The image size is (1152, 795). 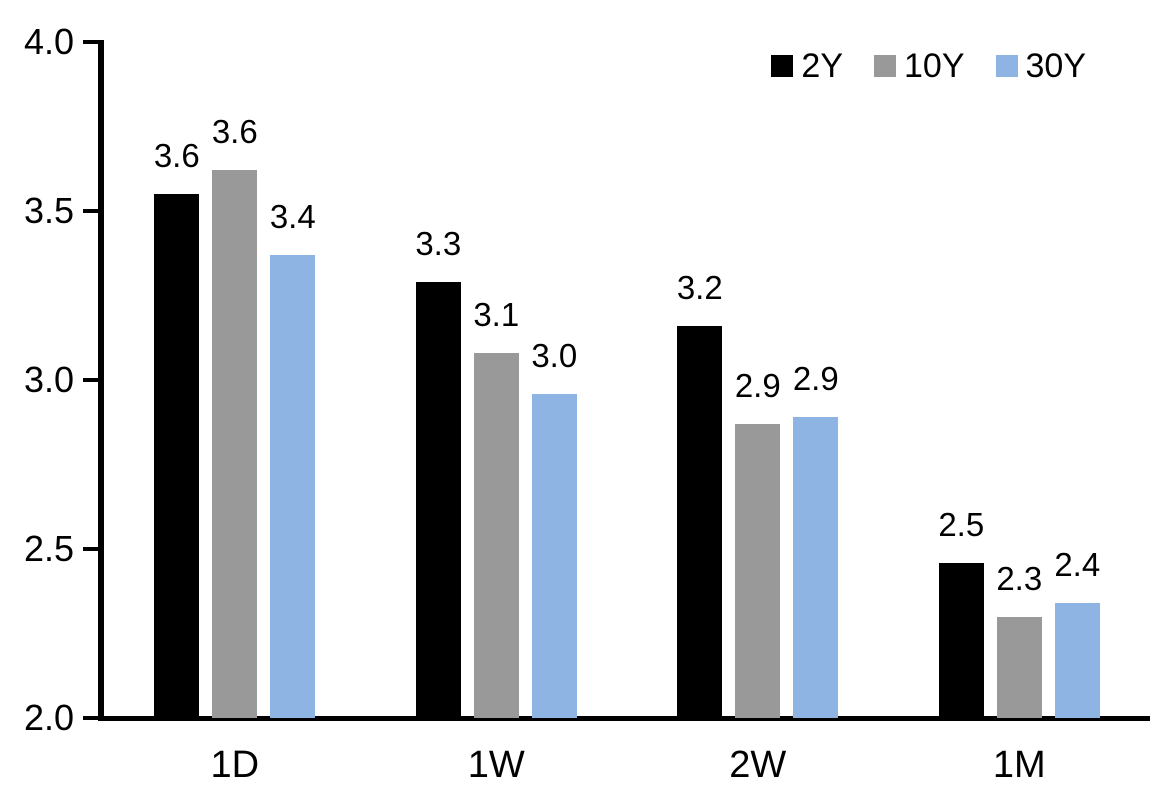 What do you see at coordinates (758, 765) in the screenshot?
I see `x-axis-label-2w: 2W` at bounding box center [758, 765].